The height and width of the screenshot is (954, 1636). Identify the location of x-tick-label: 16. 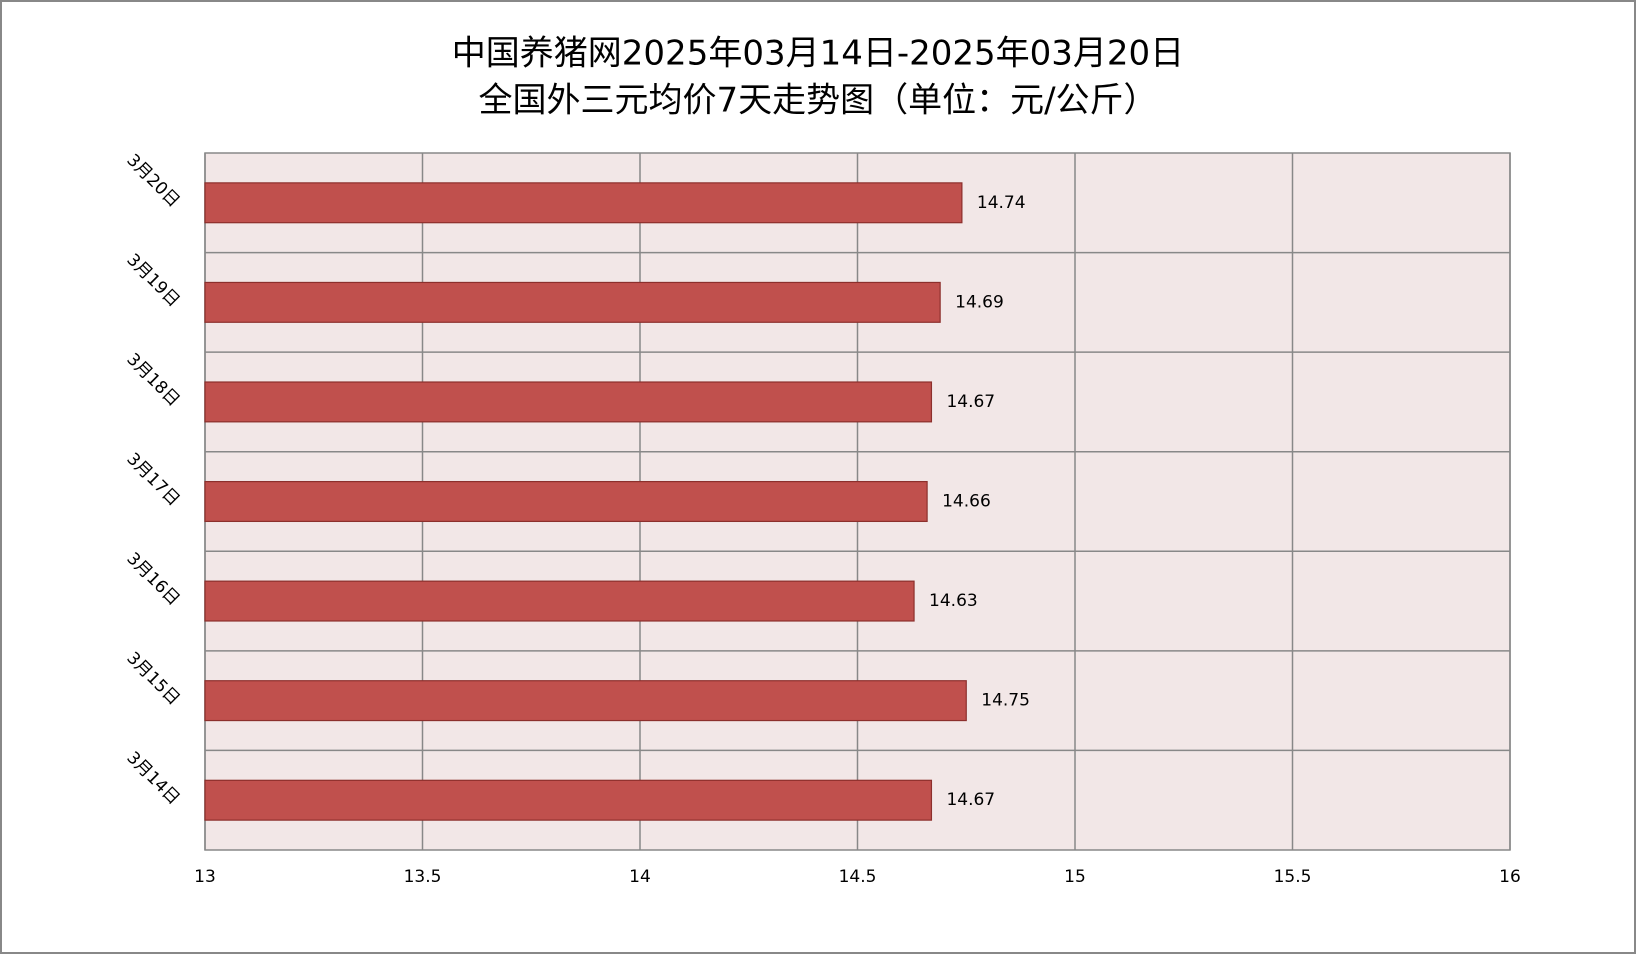
(1510, 877).